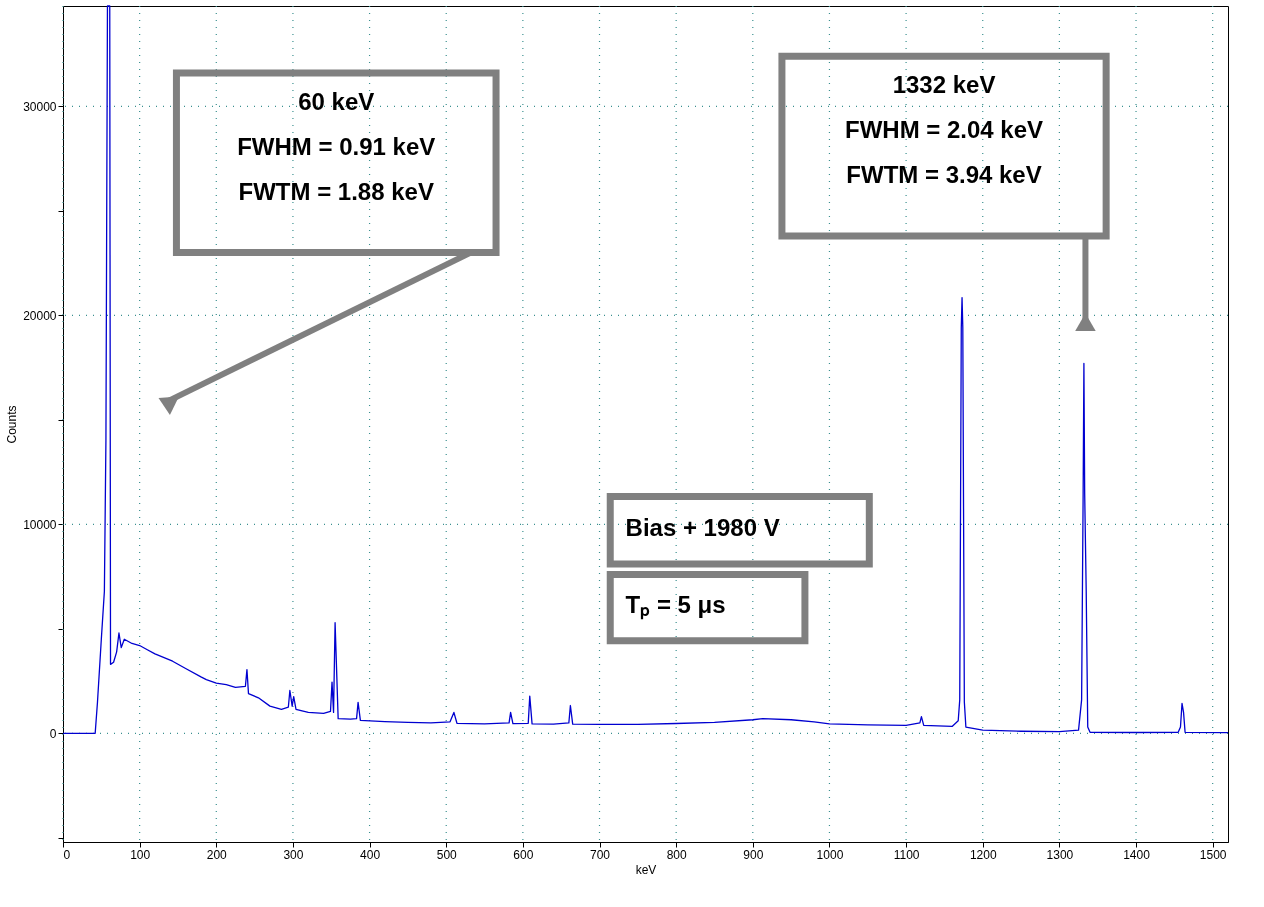 This screenshot has height=907, width=1264. Describe the element at coordinates (217, 854) in the screenshot. I see `x-tick-label: 200` at that location.